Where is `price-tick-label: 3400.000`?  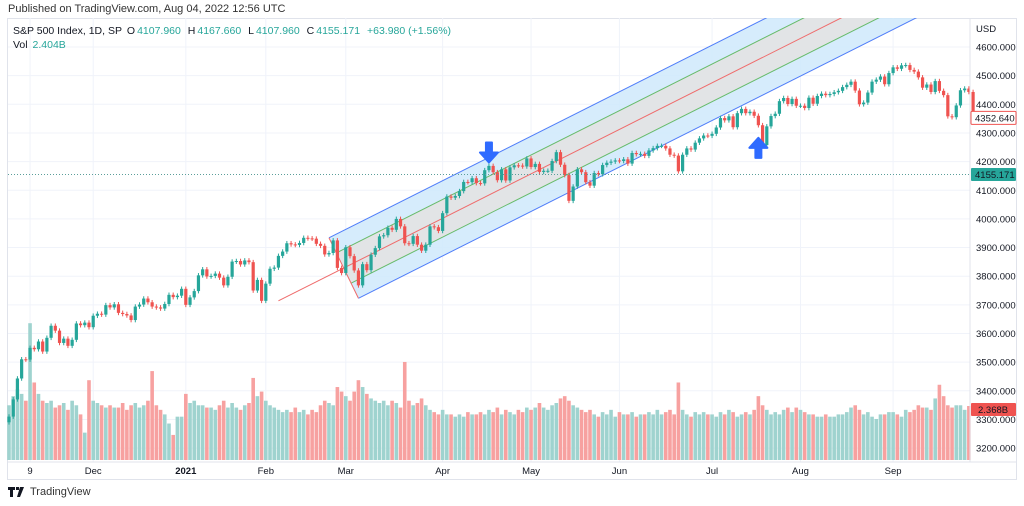
price-tick-label: 3400.000 is located at coordinates (996, 391).